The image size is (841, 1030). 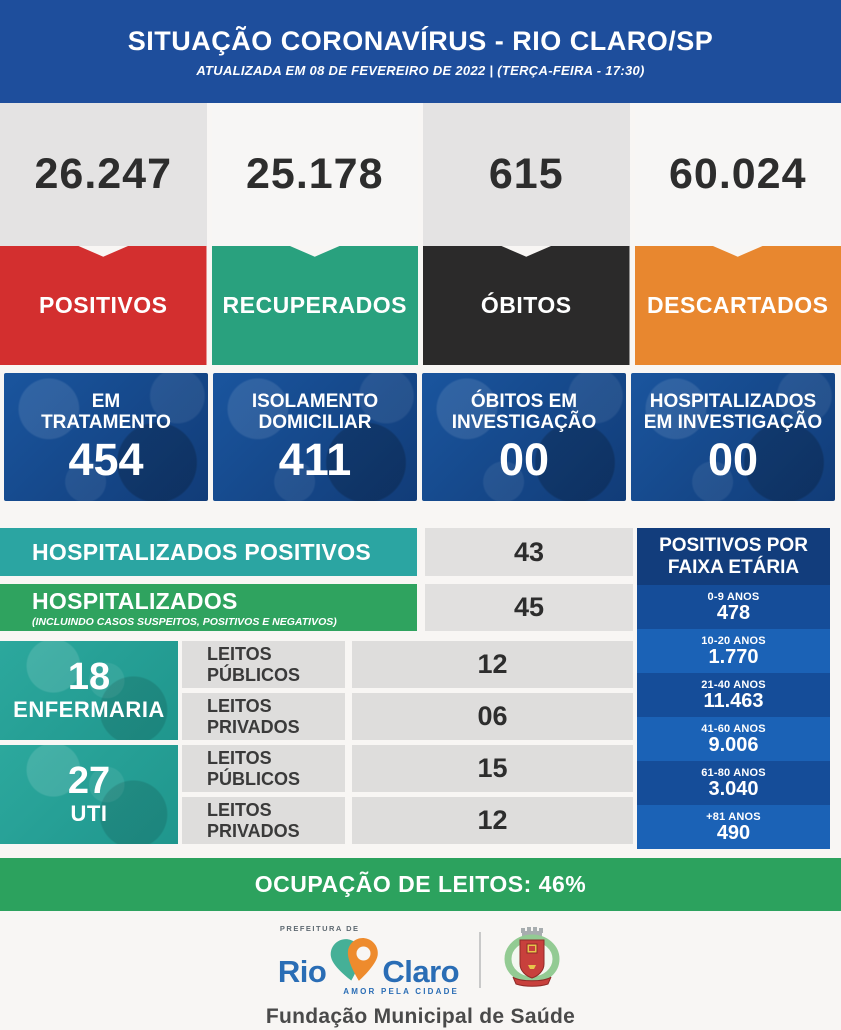 I want to click on stat-recuperados-label: RECUPERADOS, so click(x=315, y=305).